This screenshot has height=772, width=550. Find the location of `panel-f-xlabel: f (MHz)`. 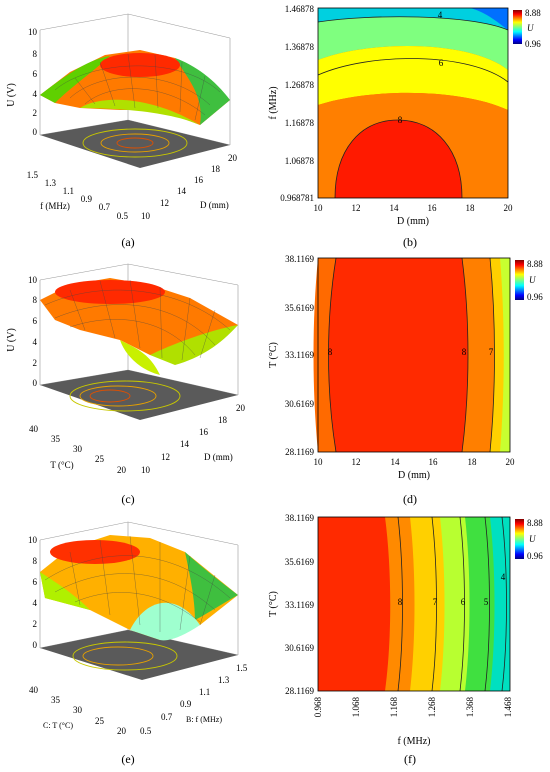

panel-f-xlabel: f (MHz) is located at coordinates (413, 741).